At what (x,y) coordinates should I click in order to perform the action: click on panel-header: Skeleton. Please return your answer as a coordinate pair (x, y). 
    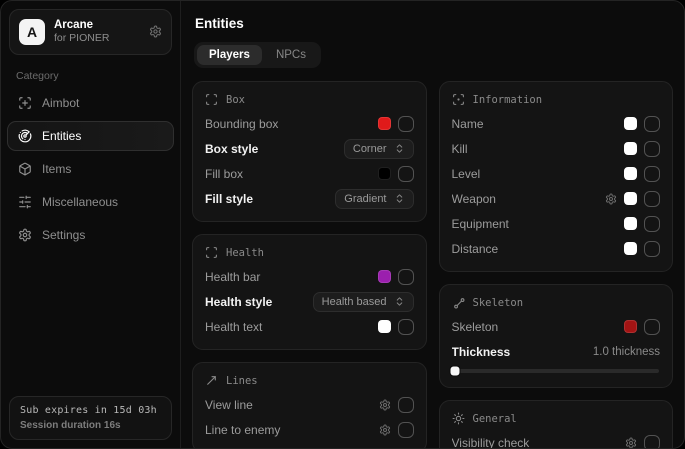
    Looking at the image, I should click on (556, 302).